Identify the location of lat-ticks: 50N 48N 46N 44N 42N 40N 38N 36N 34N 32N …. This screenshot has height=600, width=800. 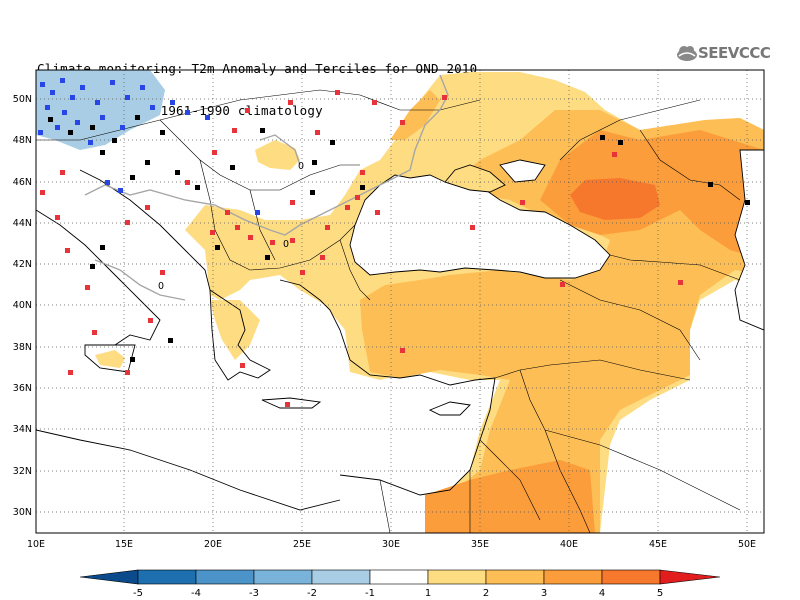
(22, 306).